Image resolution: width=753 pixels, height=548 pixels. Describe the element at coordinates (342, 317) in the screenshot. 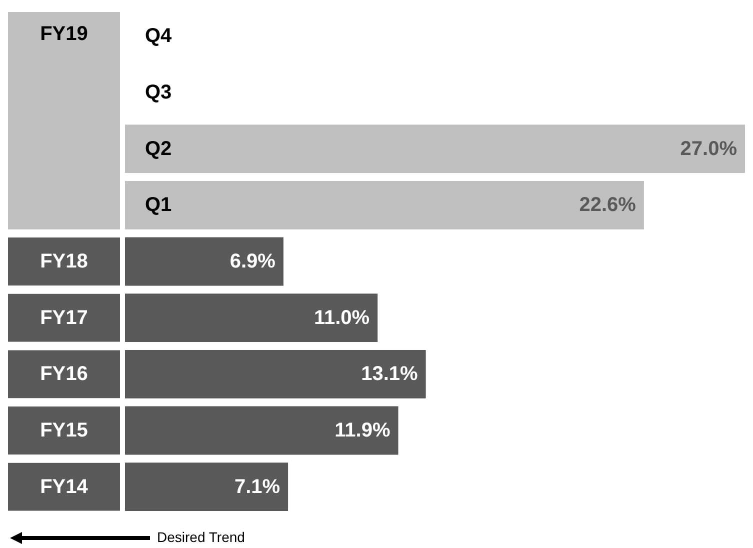

I see `data-label: 11.0%` at that location.